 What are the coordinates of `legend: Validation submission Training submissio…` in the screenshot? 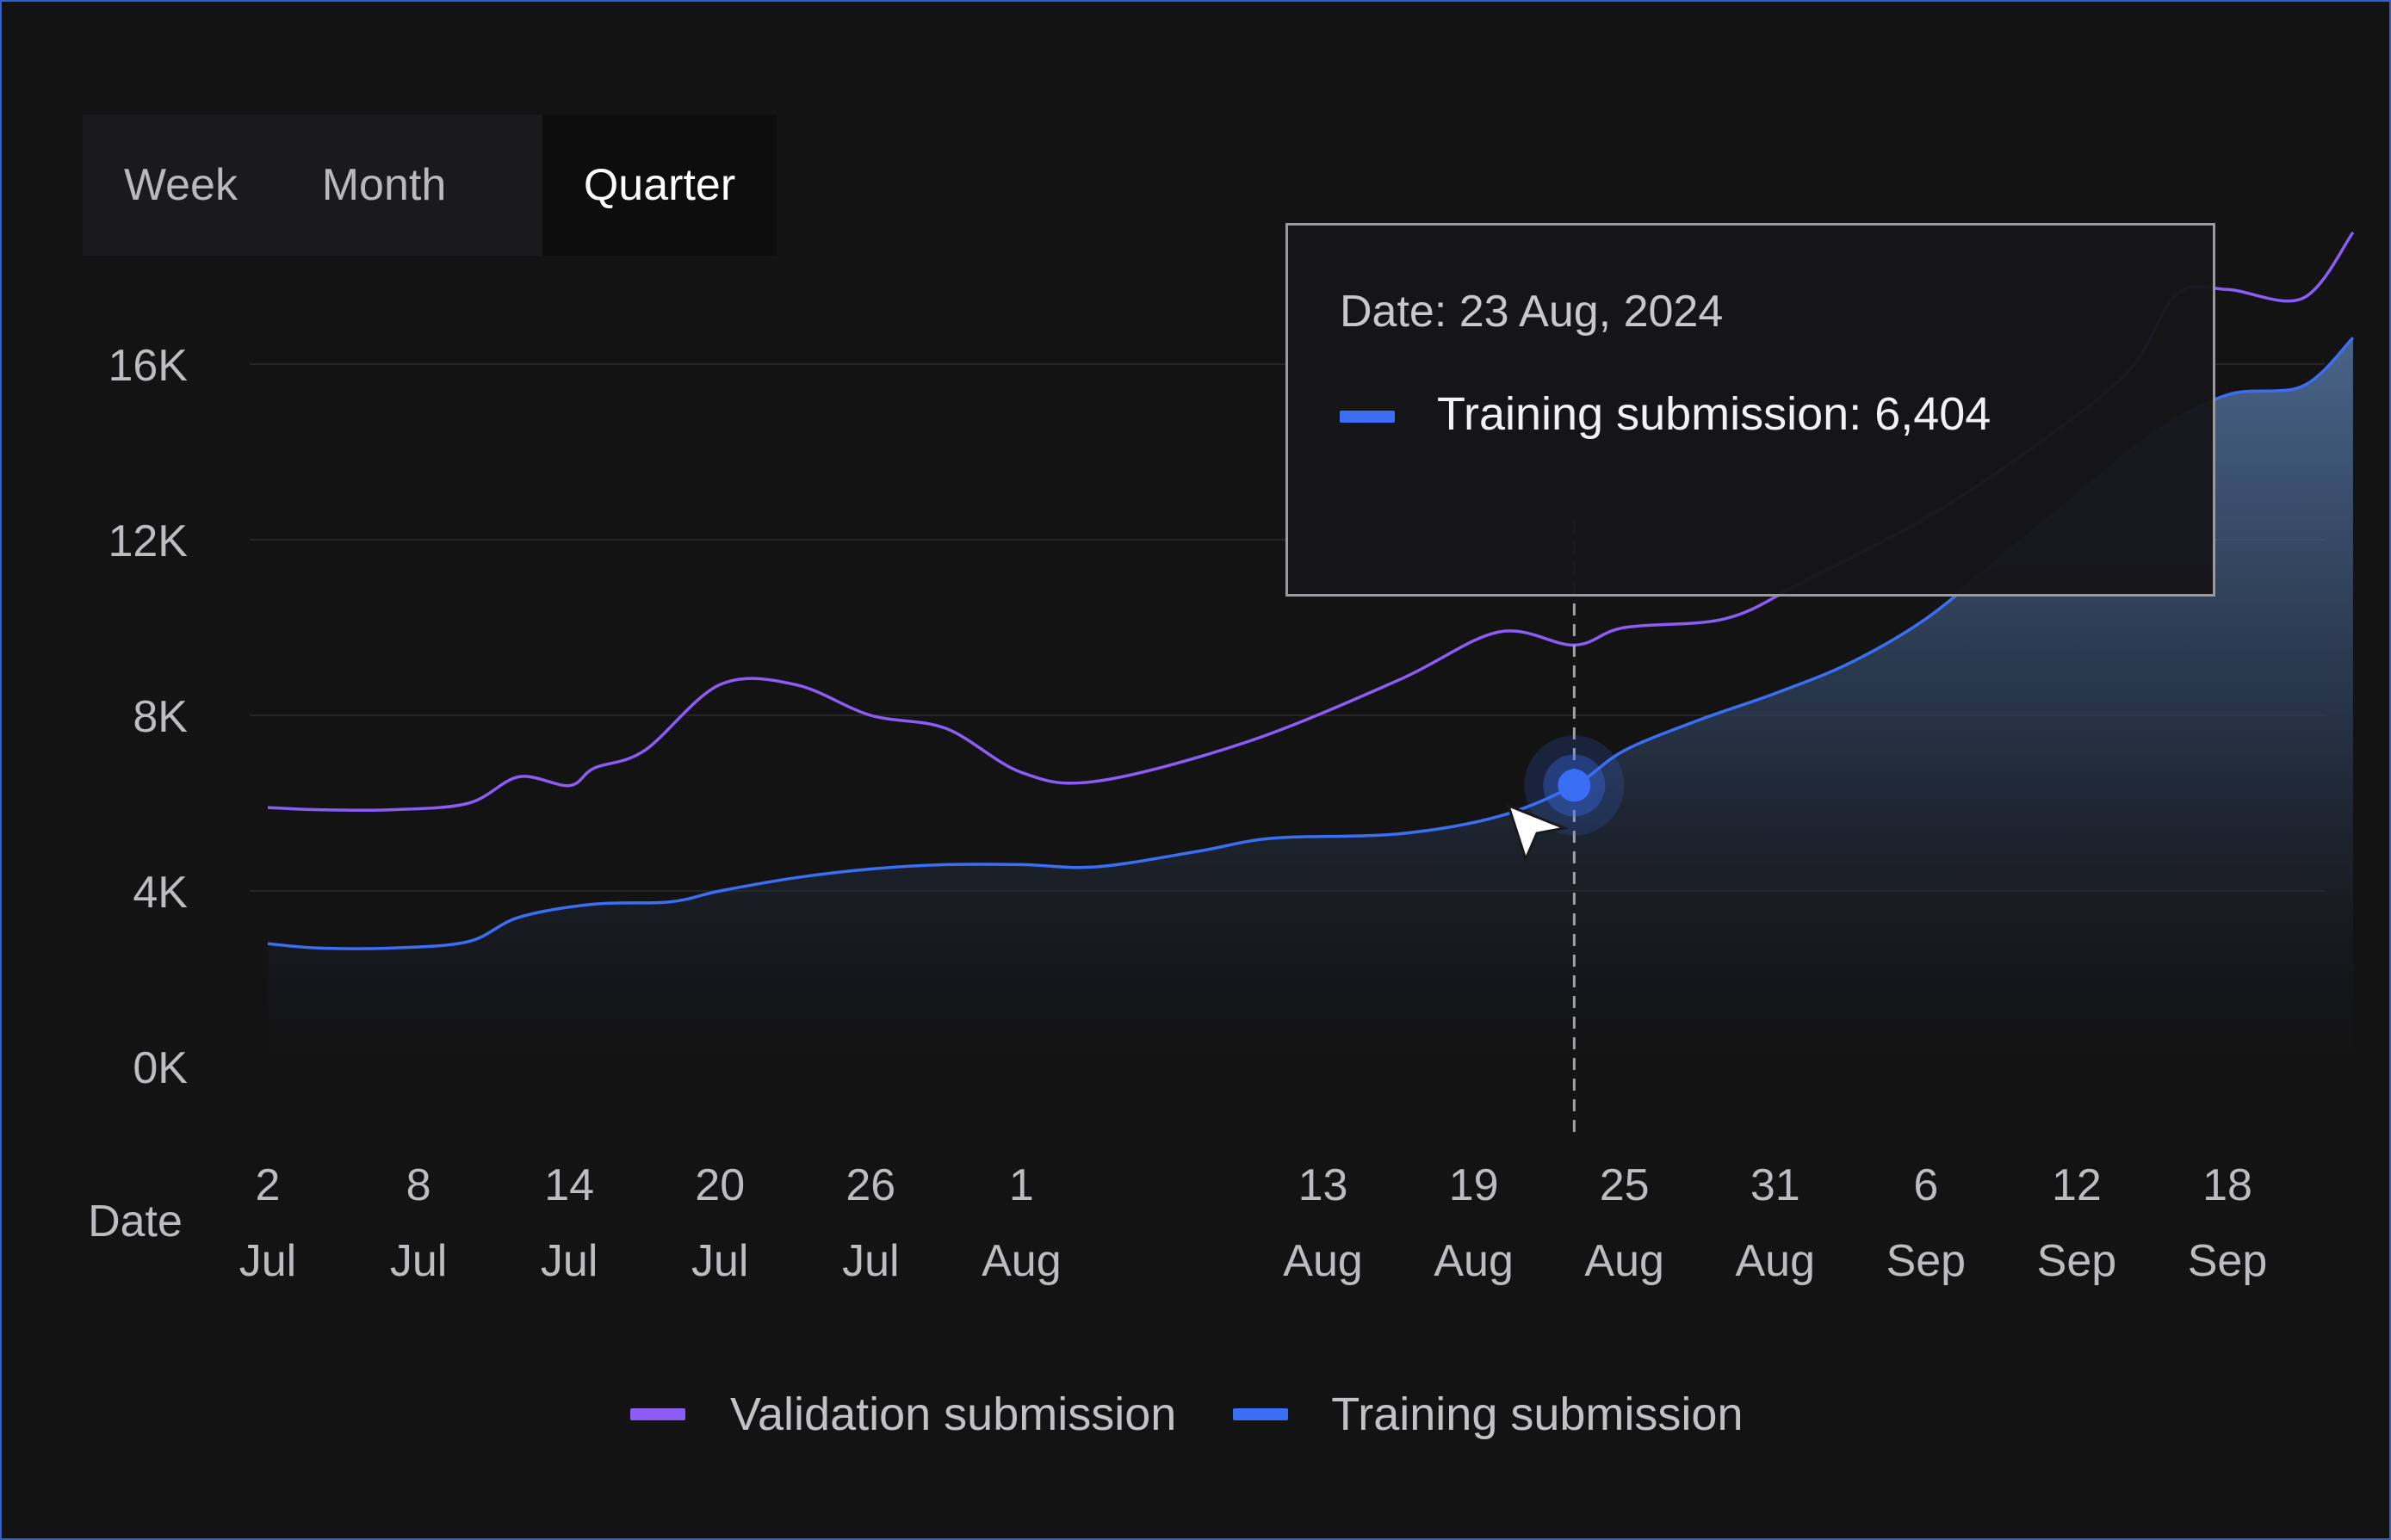 It's located at (1186, 1414).